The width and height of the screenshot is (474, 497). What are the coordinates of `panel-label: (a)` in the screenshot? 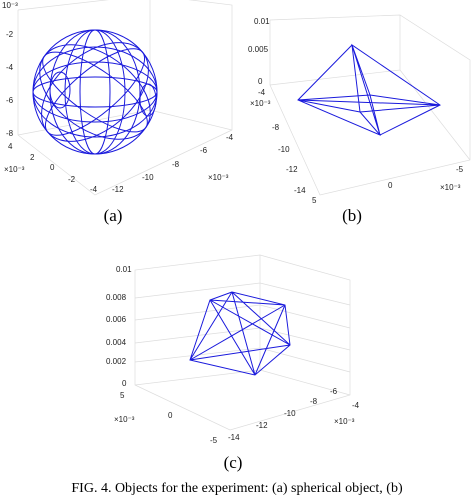 It's located at (113, 215).